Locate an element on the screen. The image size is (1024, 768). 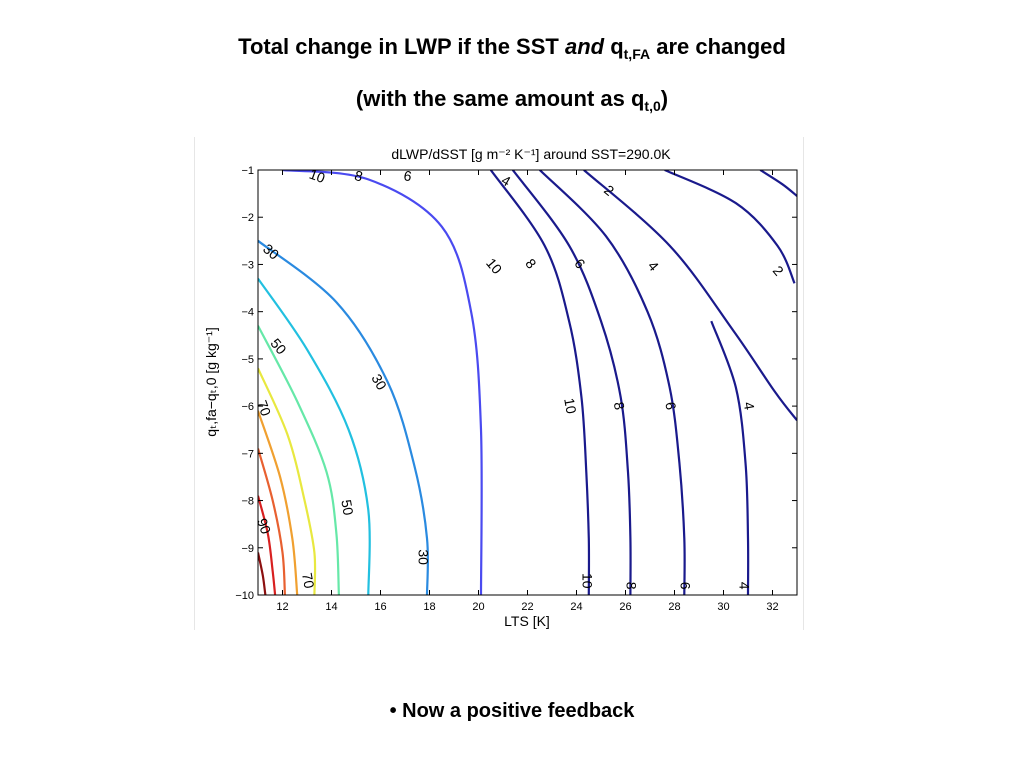
chart-title: dLWP/dSST [g m⁻² K⁻¹] around SST=290.0K is located at coordinates (531, 154).